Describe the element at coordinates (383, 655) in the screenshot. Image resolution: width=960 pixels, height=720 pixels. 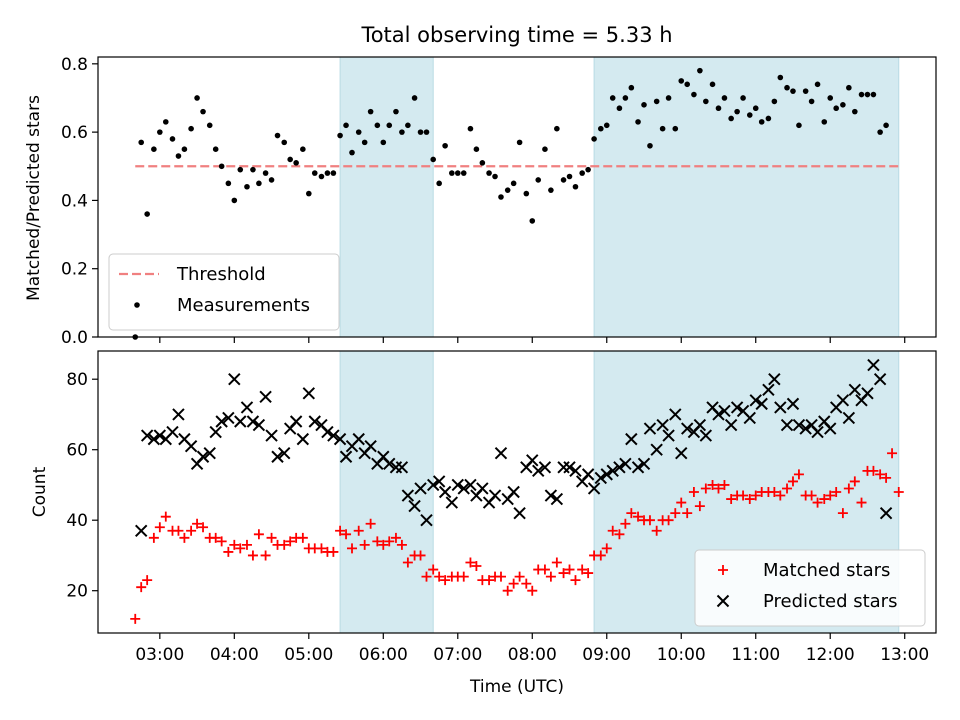
I see `x-tick-label: 06:00` at that location.